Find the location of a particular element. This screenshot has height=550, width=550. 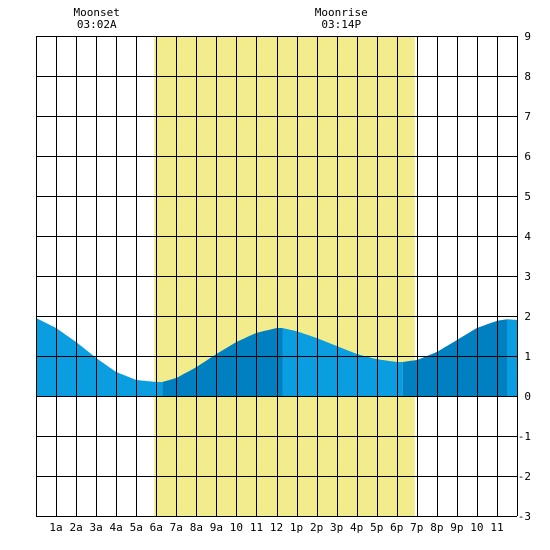

x-tick-label: 1a is located at coordinates (55, 527).